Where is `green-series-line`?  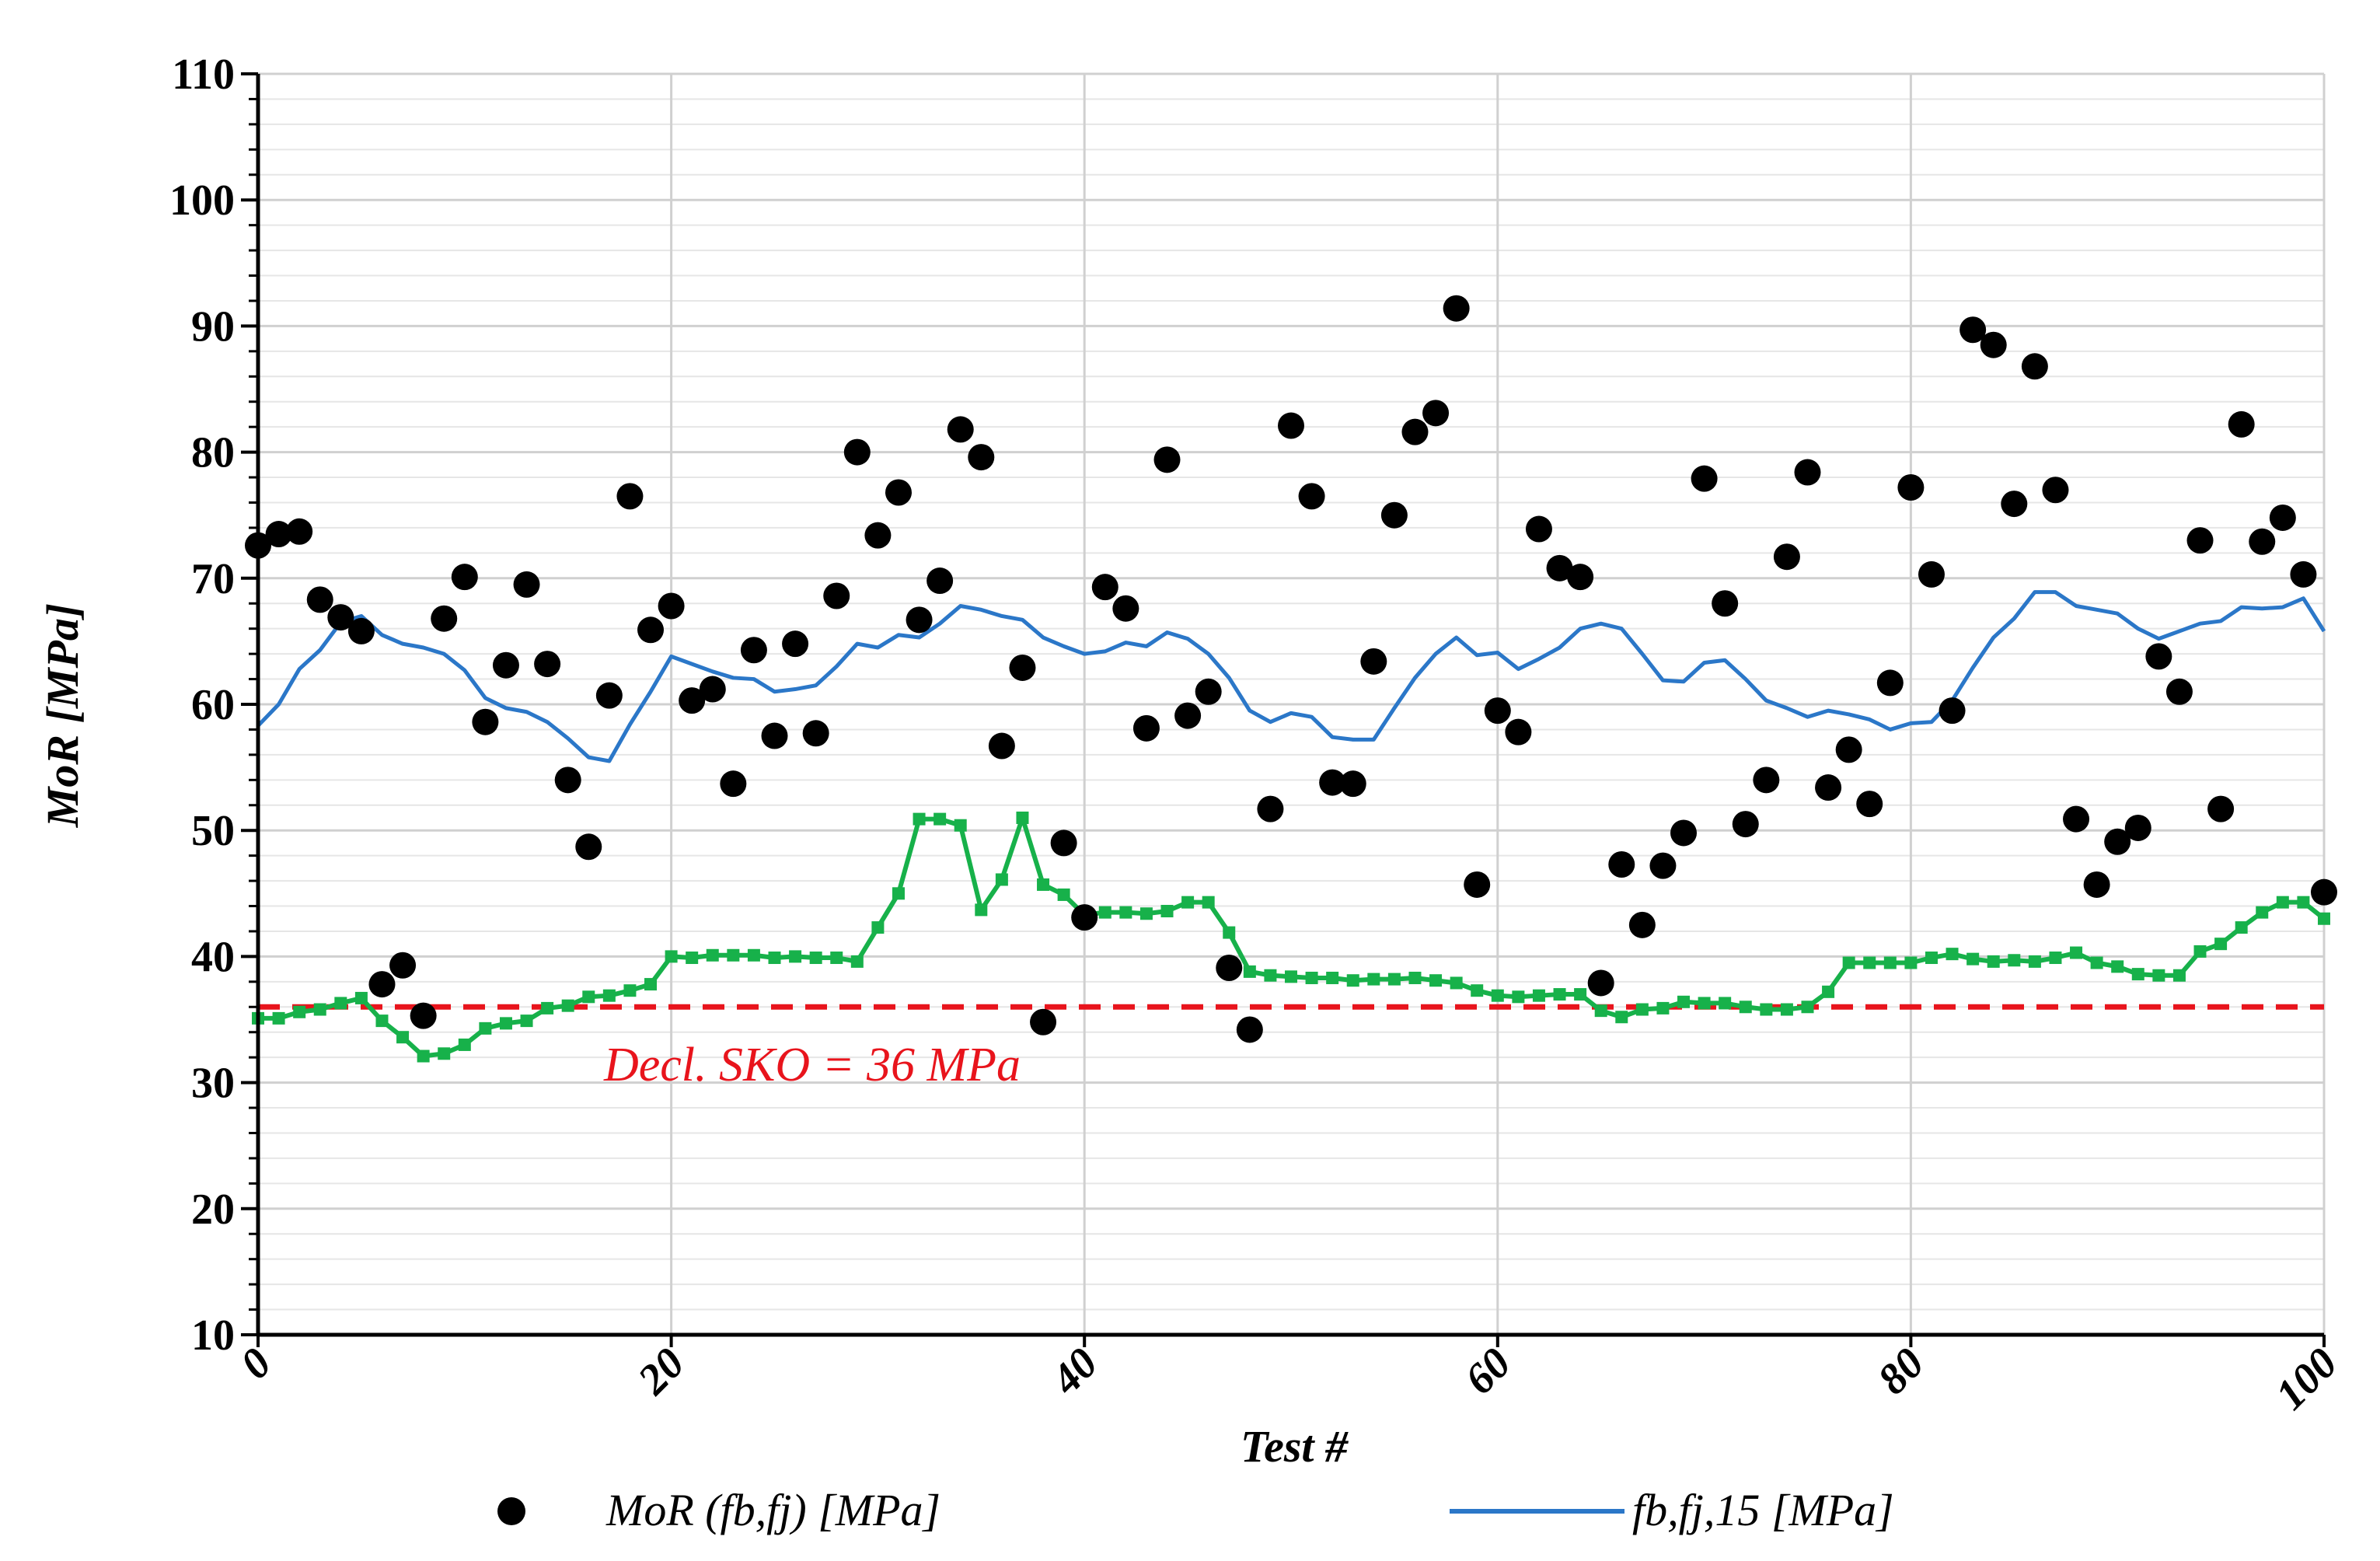
green-series-line is located at coordinates (1292, 937).